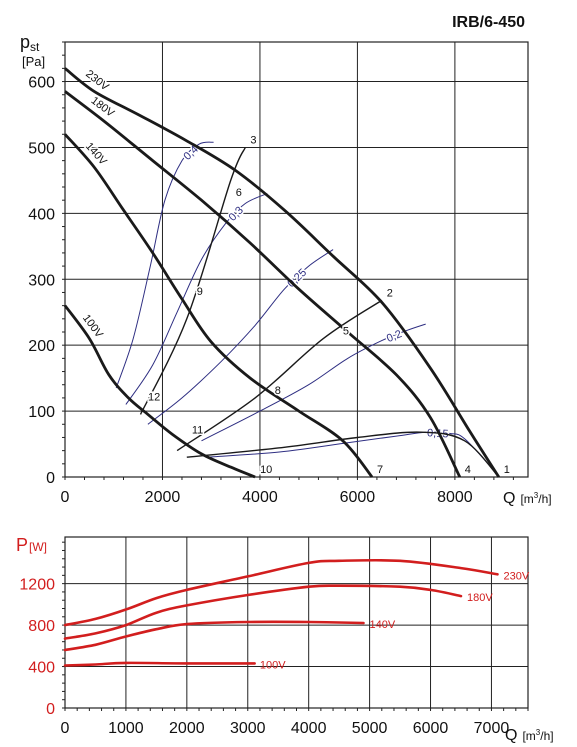 Image resolution: width=577 pixels, height=747 pixels. What do you see at coordinates (37, 585) in the screenshot?
I see `power-y-tick-label: 1200` at bounding box center [37, 585].